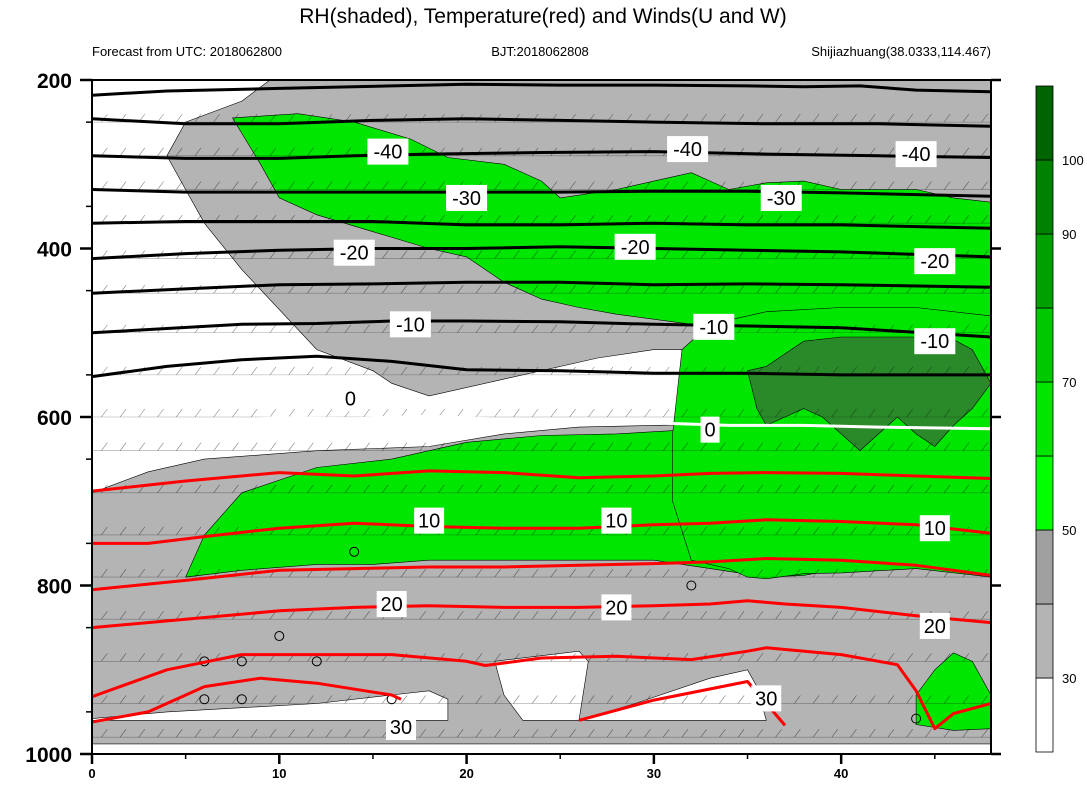 Image resolution: width=1087 pixels, height=806 pixels. Describe the element at coordinates (766, 699) in the screenshot. I see `isotherm-label: 30` at that location.